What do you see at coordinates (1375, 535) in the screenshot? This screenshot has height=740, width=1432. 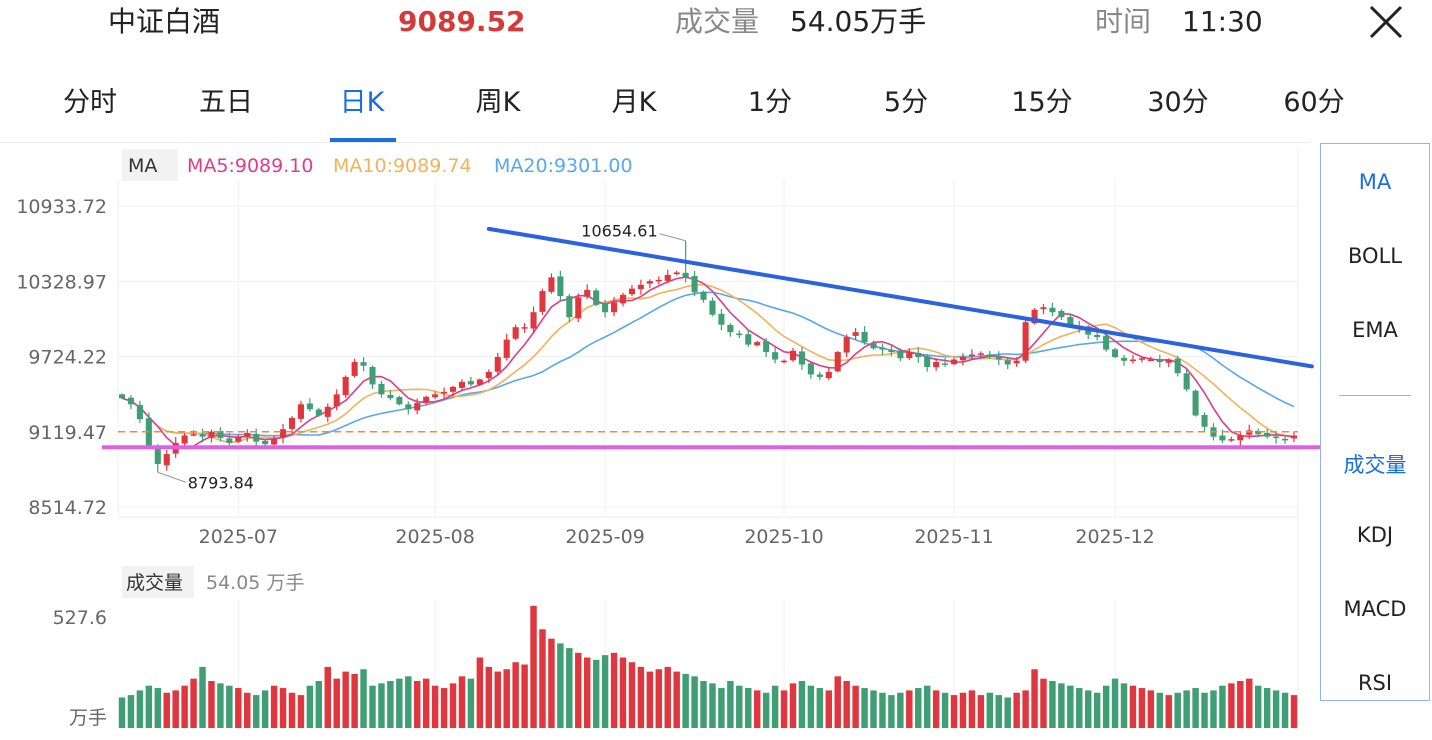 I see `indicator-kdj: KDJ` at bounding box center [1375, 535].